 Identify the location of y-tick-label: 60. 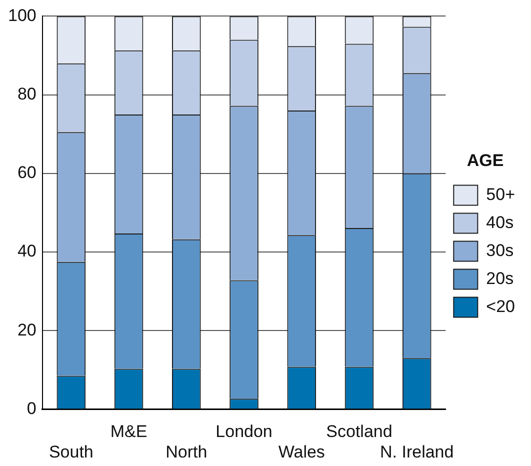
(26, 172).